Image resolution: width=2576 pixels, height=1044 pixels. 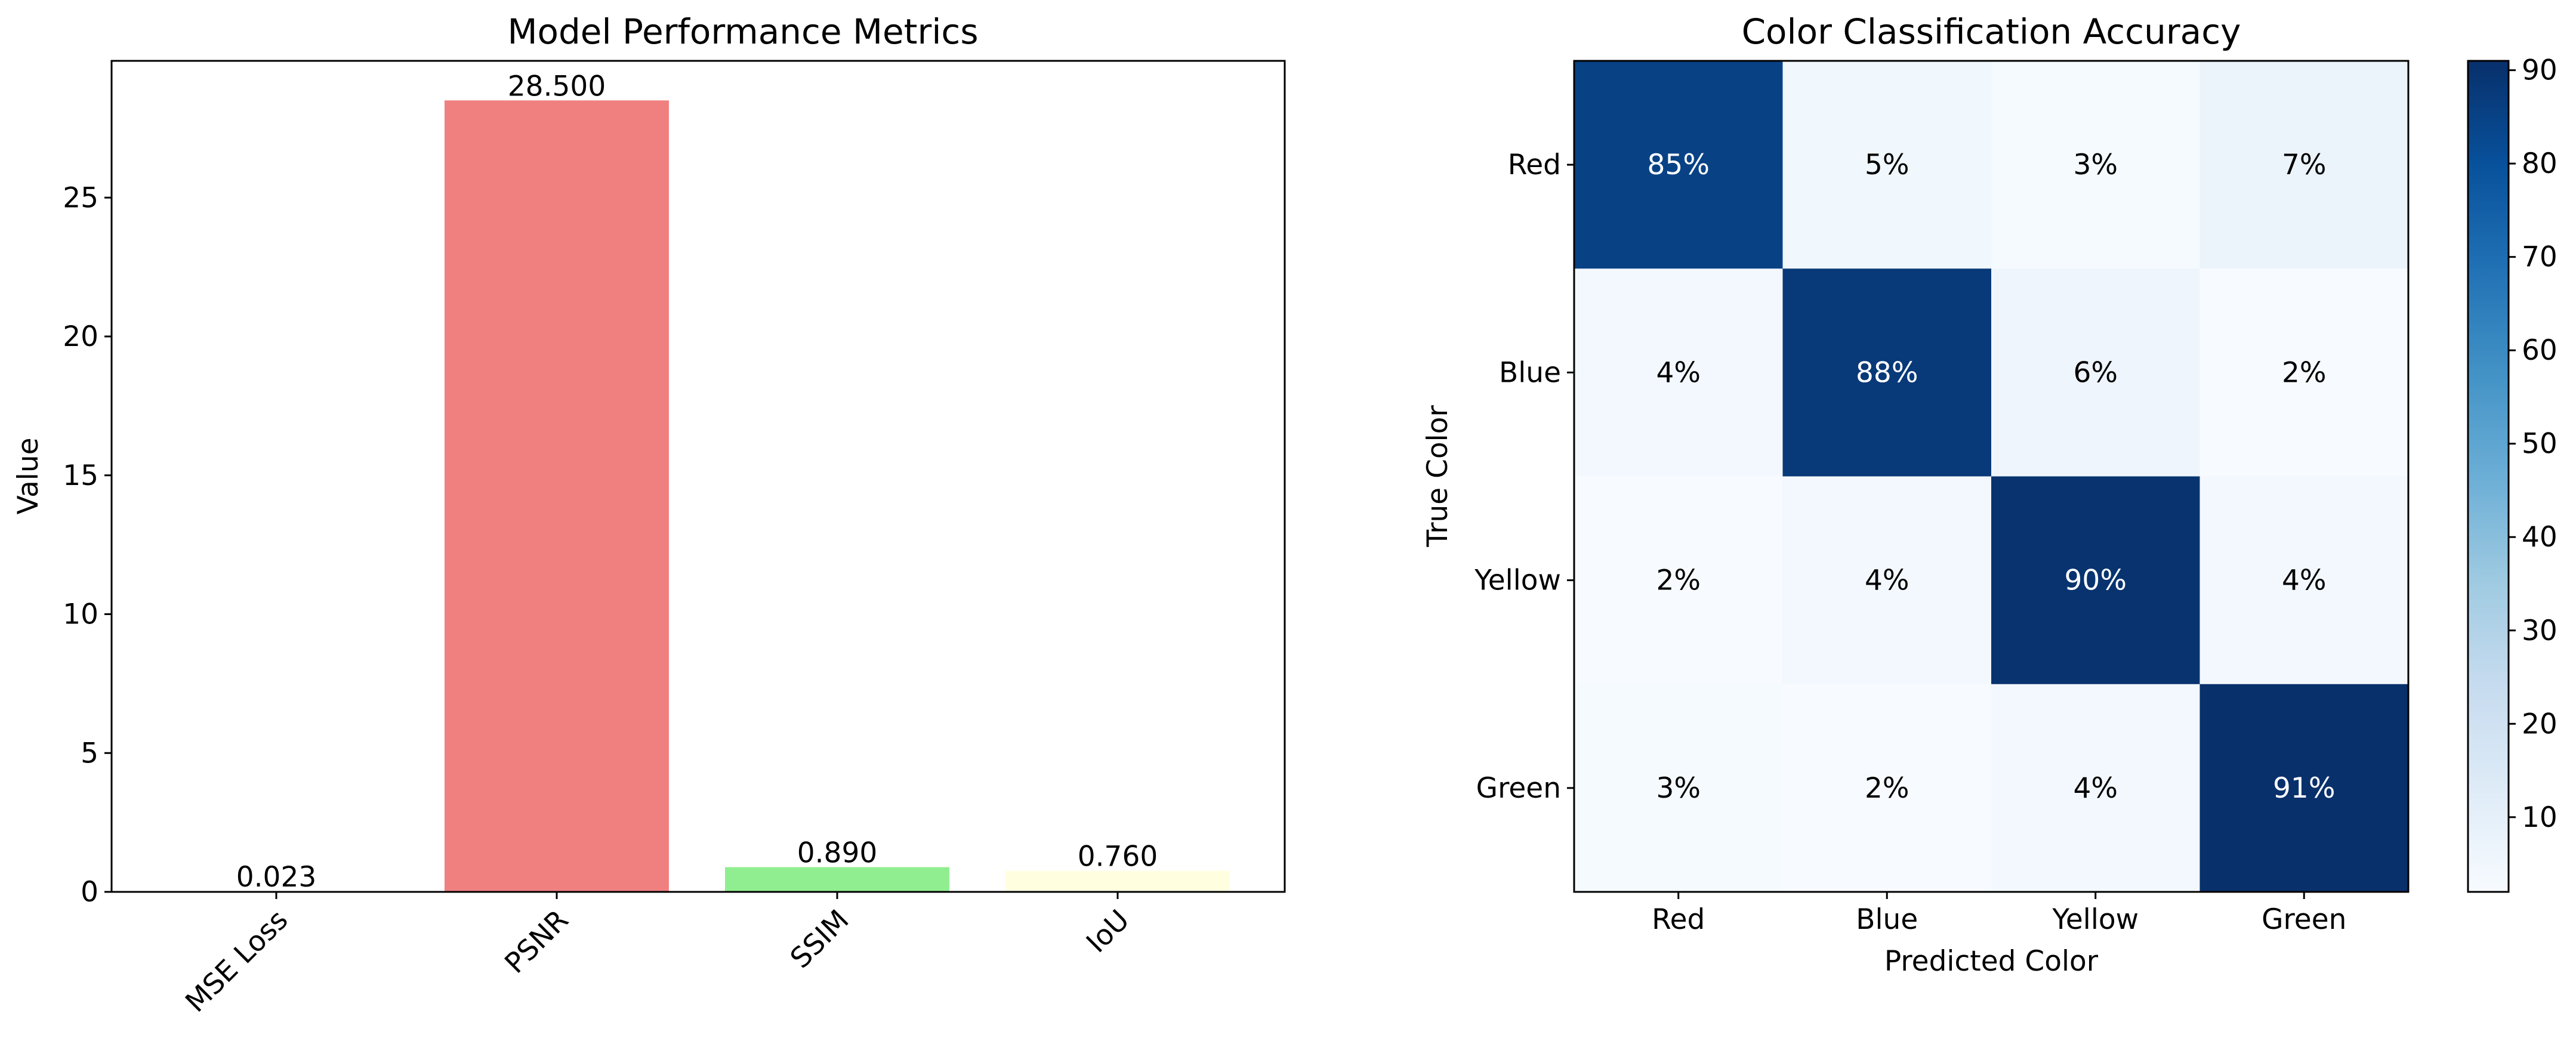 I want to click on x-tick-label: Yellow, so click(x=2095, y=919).